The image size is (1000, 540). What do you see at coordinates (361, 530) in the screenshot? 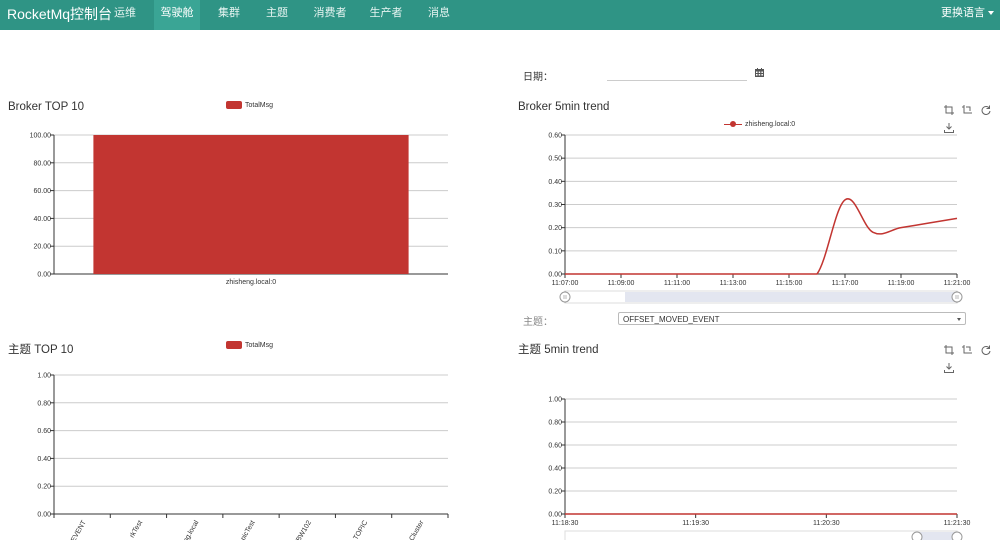
I see `x-tick-label: TOPIC` at bounding box center [361, 530].